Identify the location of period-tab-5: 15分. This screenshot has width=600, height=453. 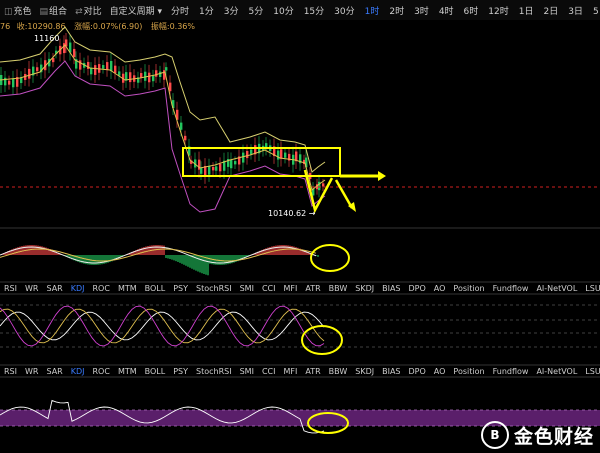
(314, 11).